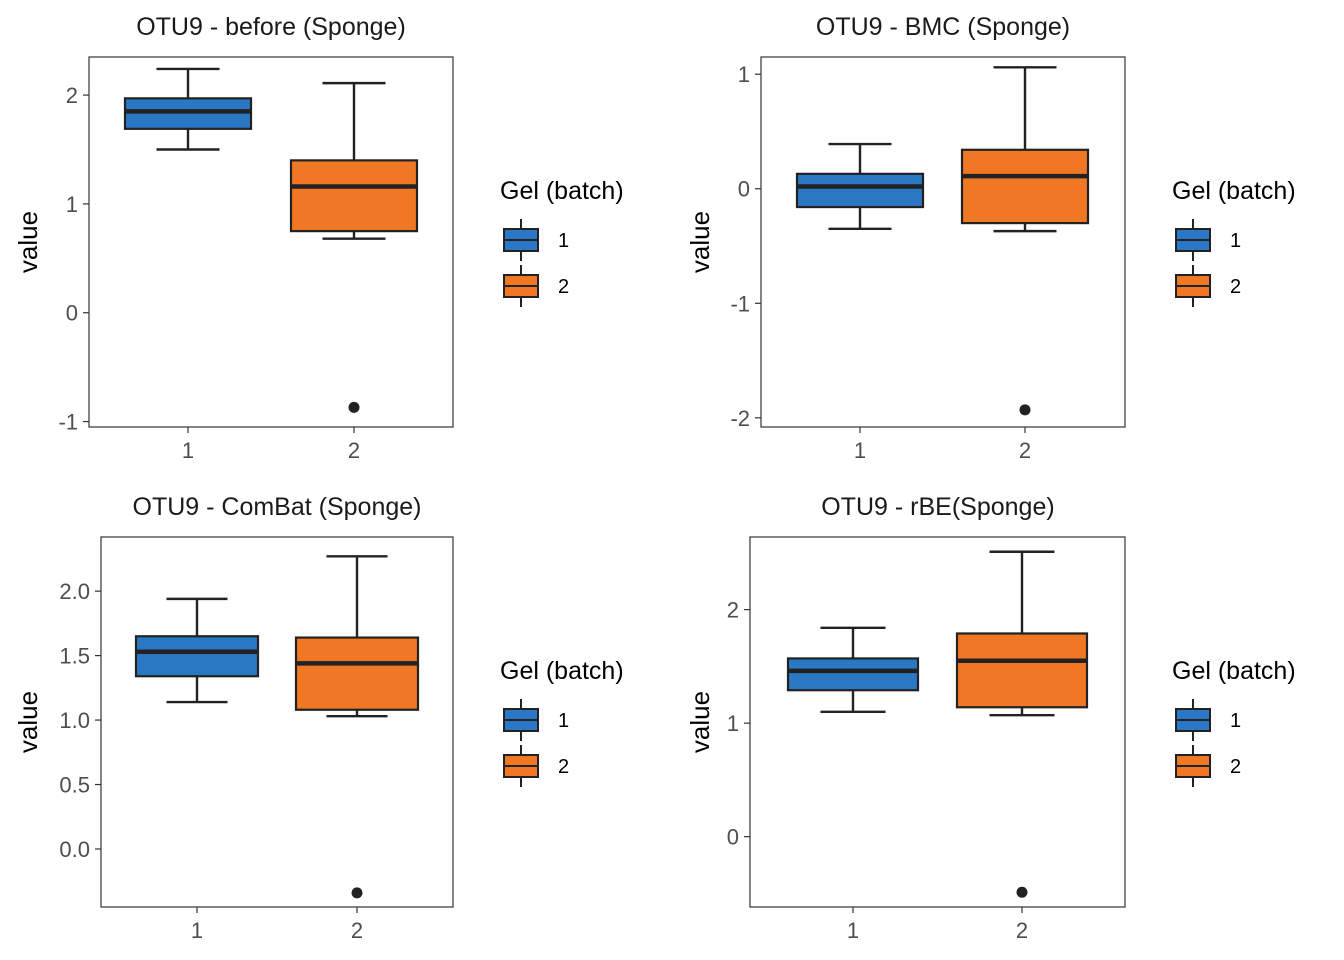 The width and height of the screenshot is (1344, 960). What do you see at coordinates (277, 507) in the screenshot?
I see `chart-title: OTU9 - ComBat (Sponge)` at bounding box center [277, 507].